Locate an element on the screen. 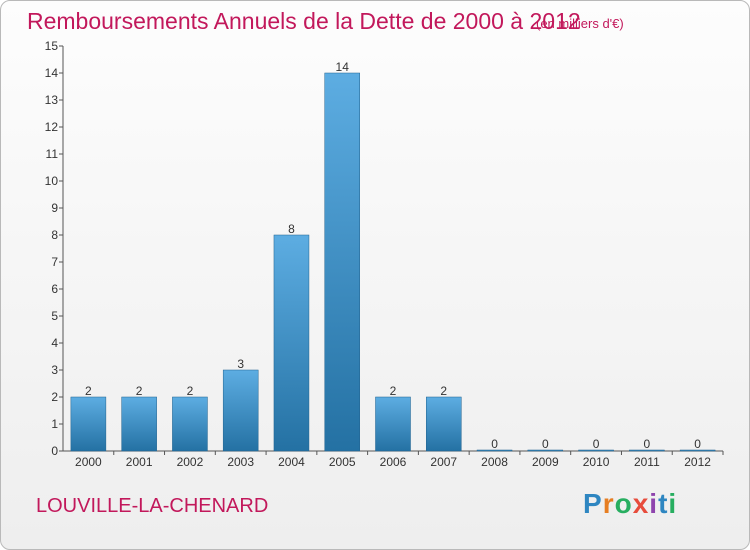 Image resolution: width=750 pixels, height=550 pixels. x-tick-label: 2000 is located at coordinates (88, 462).